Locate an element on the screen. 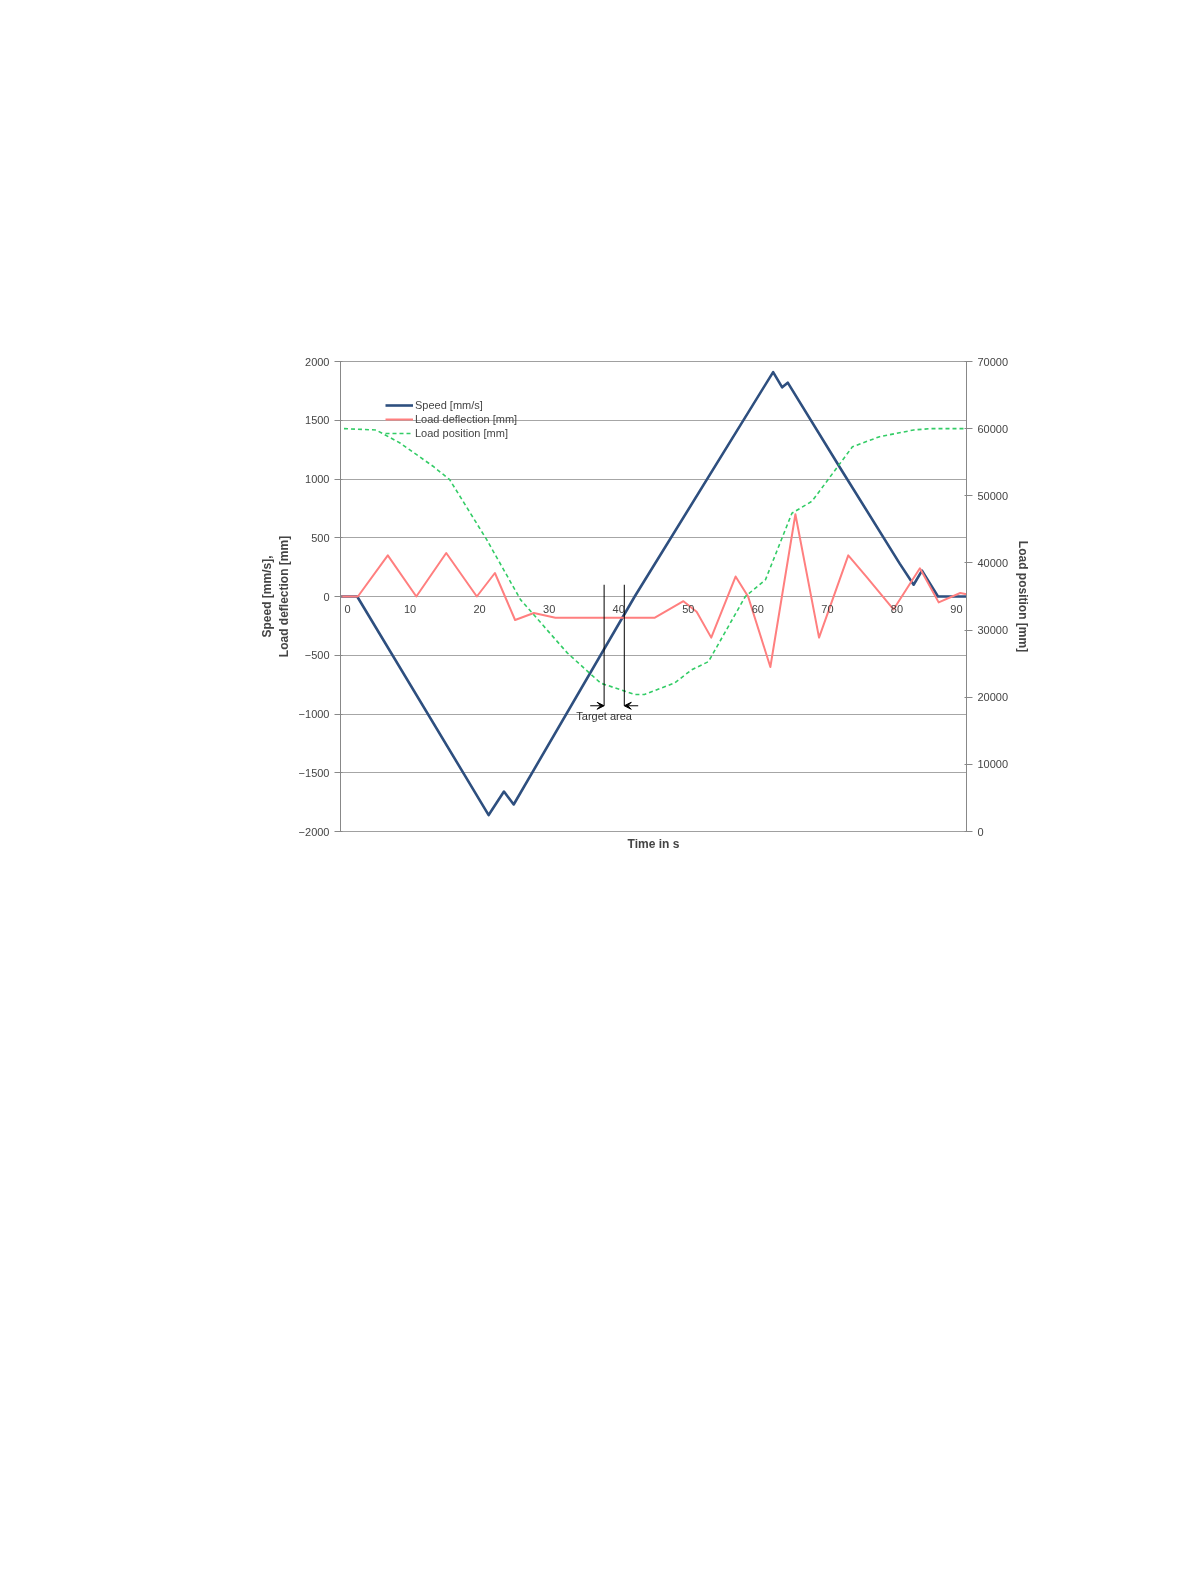 Image resolution: width=1191 pixels, height=1587 pixels. y2-tick-label: 40000 is located at coordinates (993, 562).